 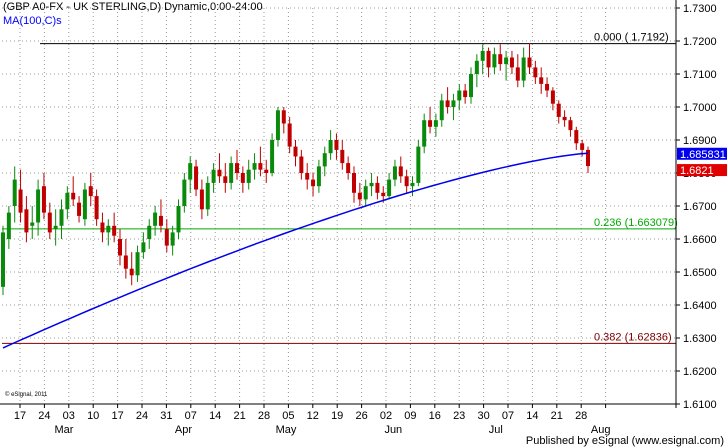 I want to click on x-tick-label: 12, so click(x=313, y=416).